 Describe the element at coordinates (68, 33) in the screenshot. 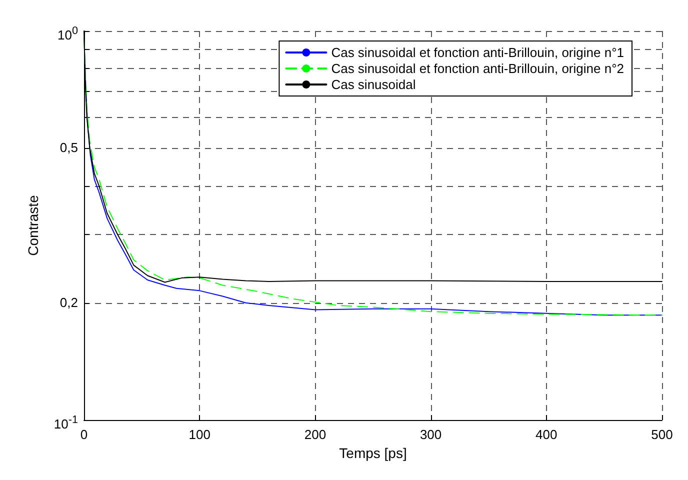

I see `y-tick-label: 10$^{0}$` at that location.